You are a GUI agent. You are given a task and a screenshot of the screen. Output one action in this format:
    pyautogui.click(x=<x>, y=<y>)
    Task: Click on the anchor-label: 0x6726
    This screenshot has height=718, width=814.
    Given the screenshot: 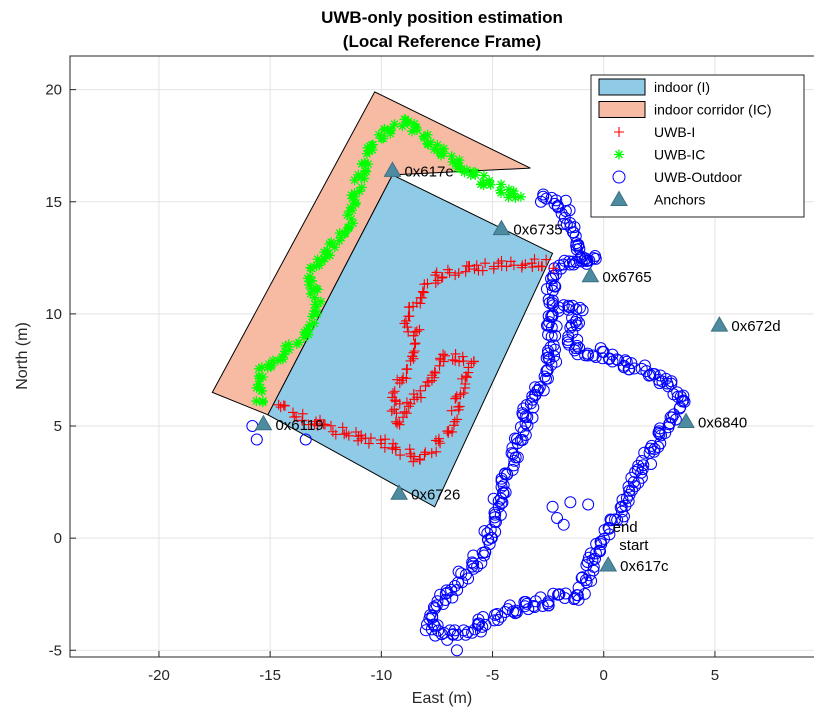 What is the action you would take?
    pyautogui.click(x=435, y=494)
    